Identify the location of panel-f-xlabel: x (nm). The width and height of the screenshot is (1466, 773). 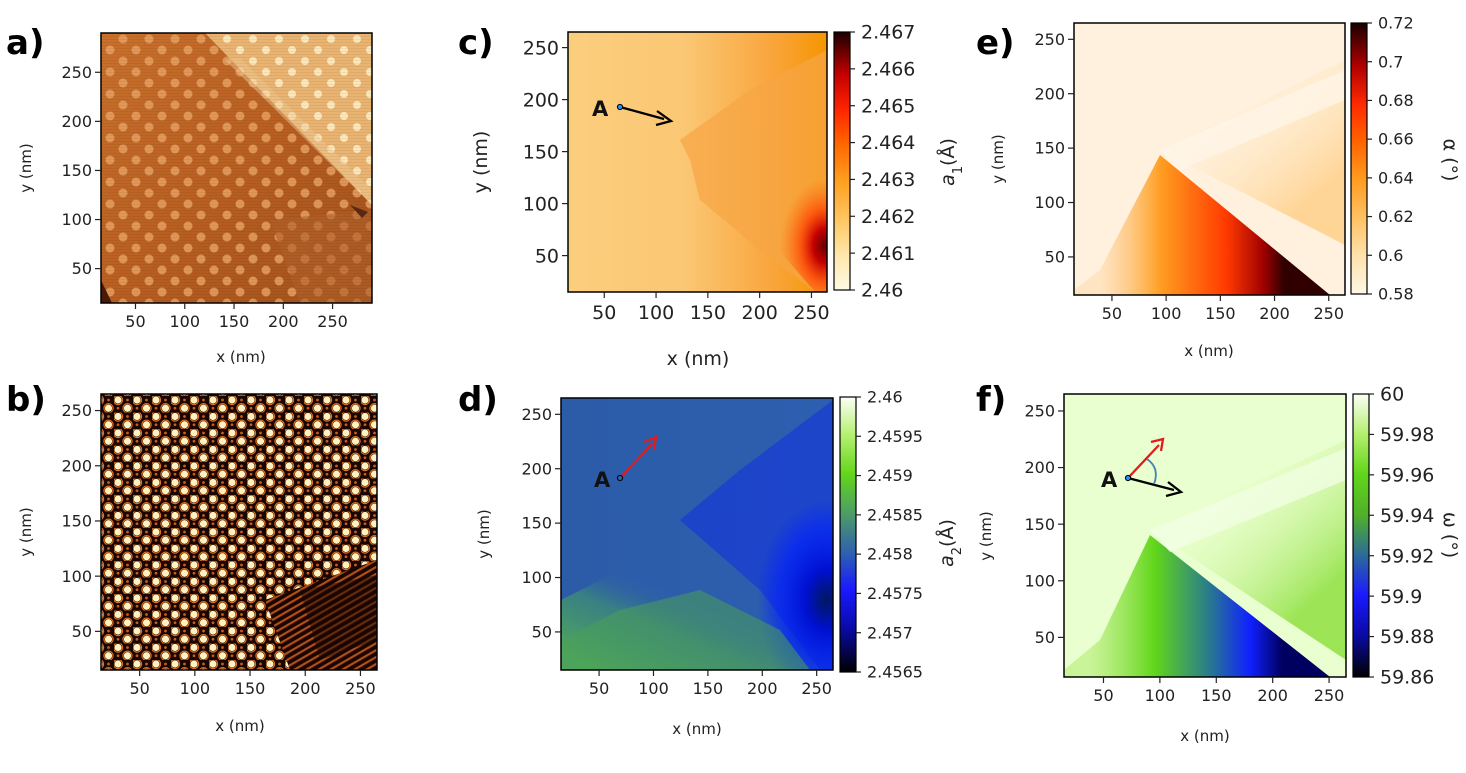
(1204, 736).